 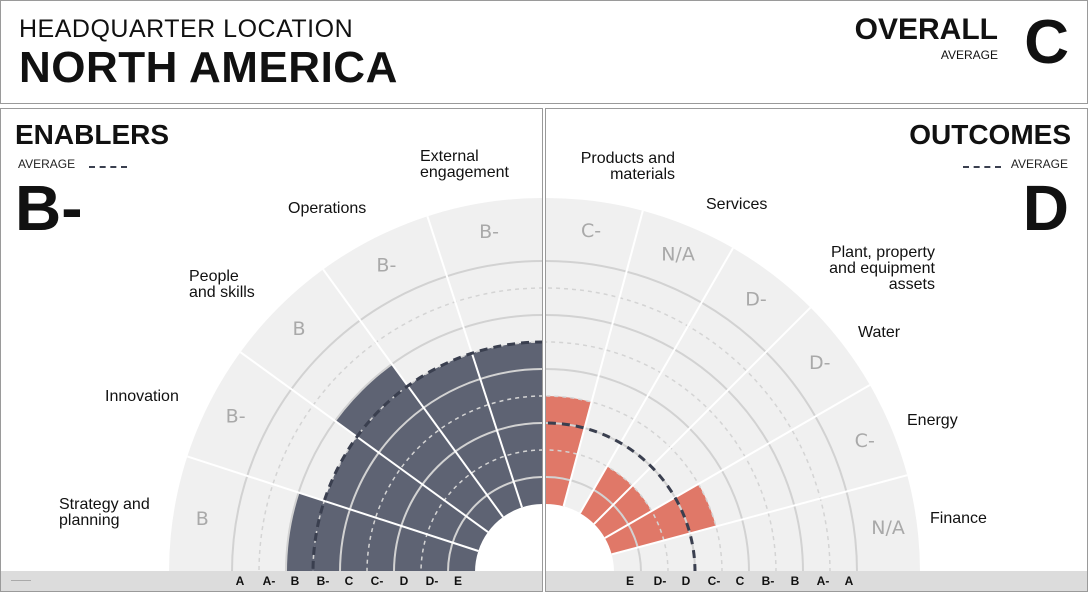 What do you see at coordinates (377, 581) in the screenshot?
I see `enablers-tick-label: C-` at bounding box center [377, 581].